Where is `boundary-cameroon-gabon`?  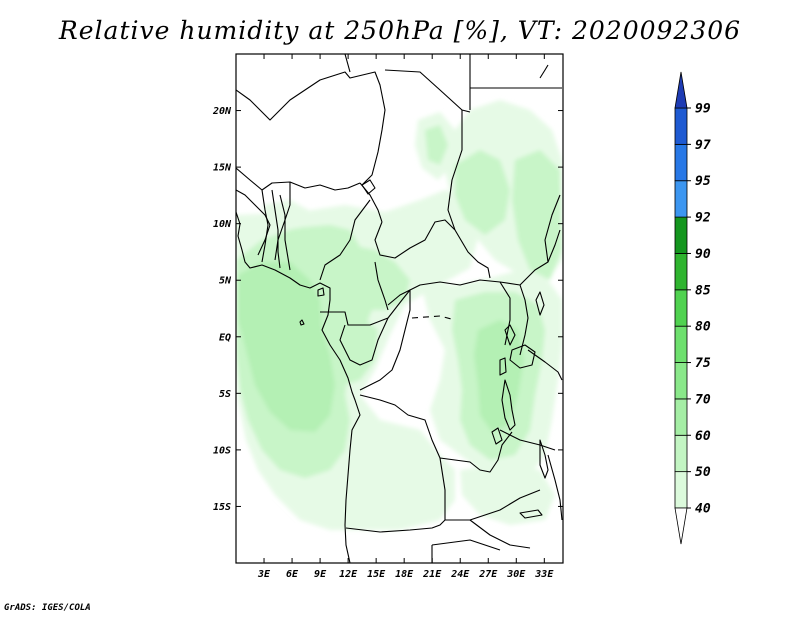 boundary-cameroon-gabon is located at coordinates (354, 318).